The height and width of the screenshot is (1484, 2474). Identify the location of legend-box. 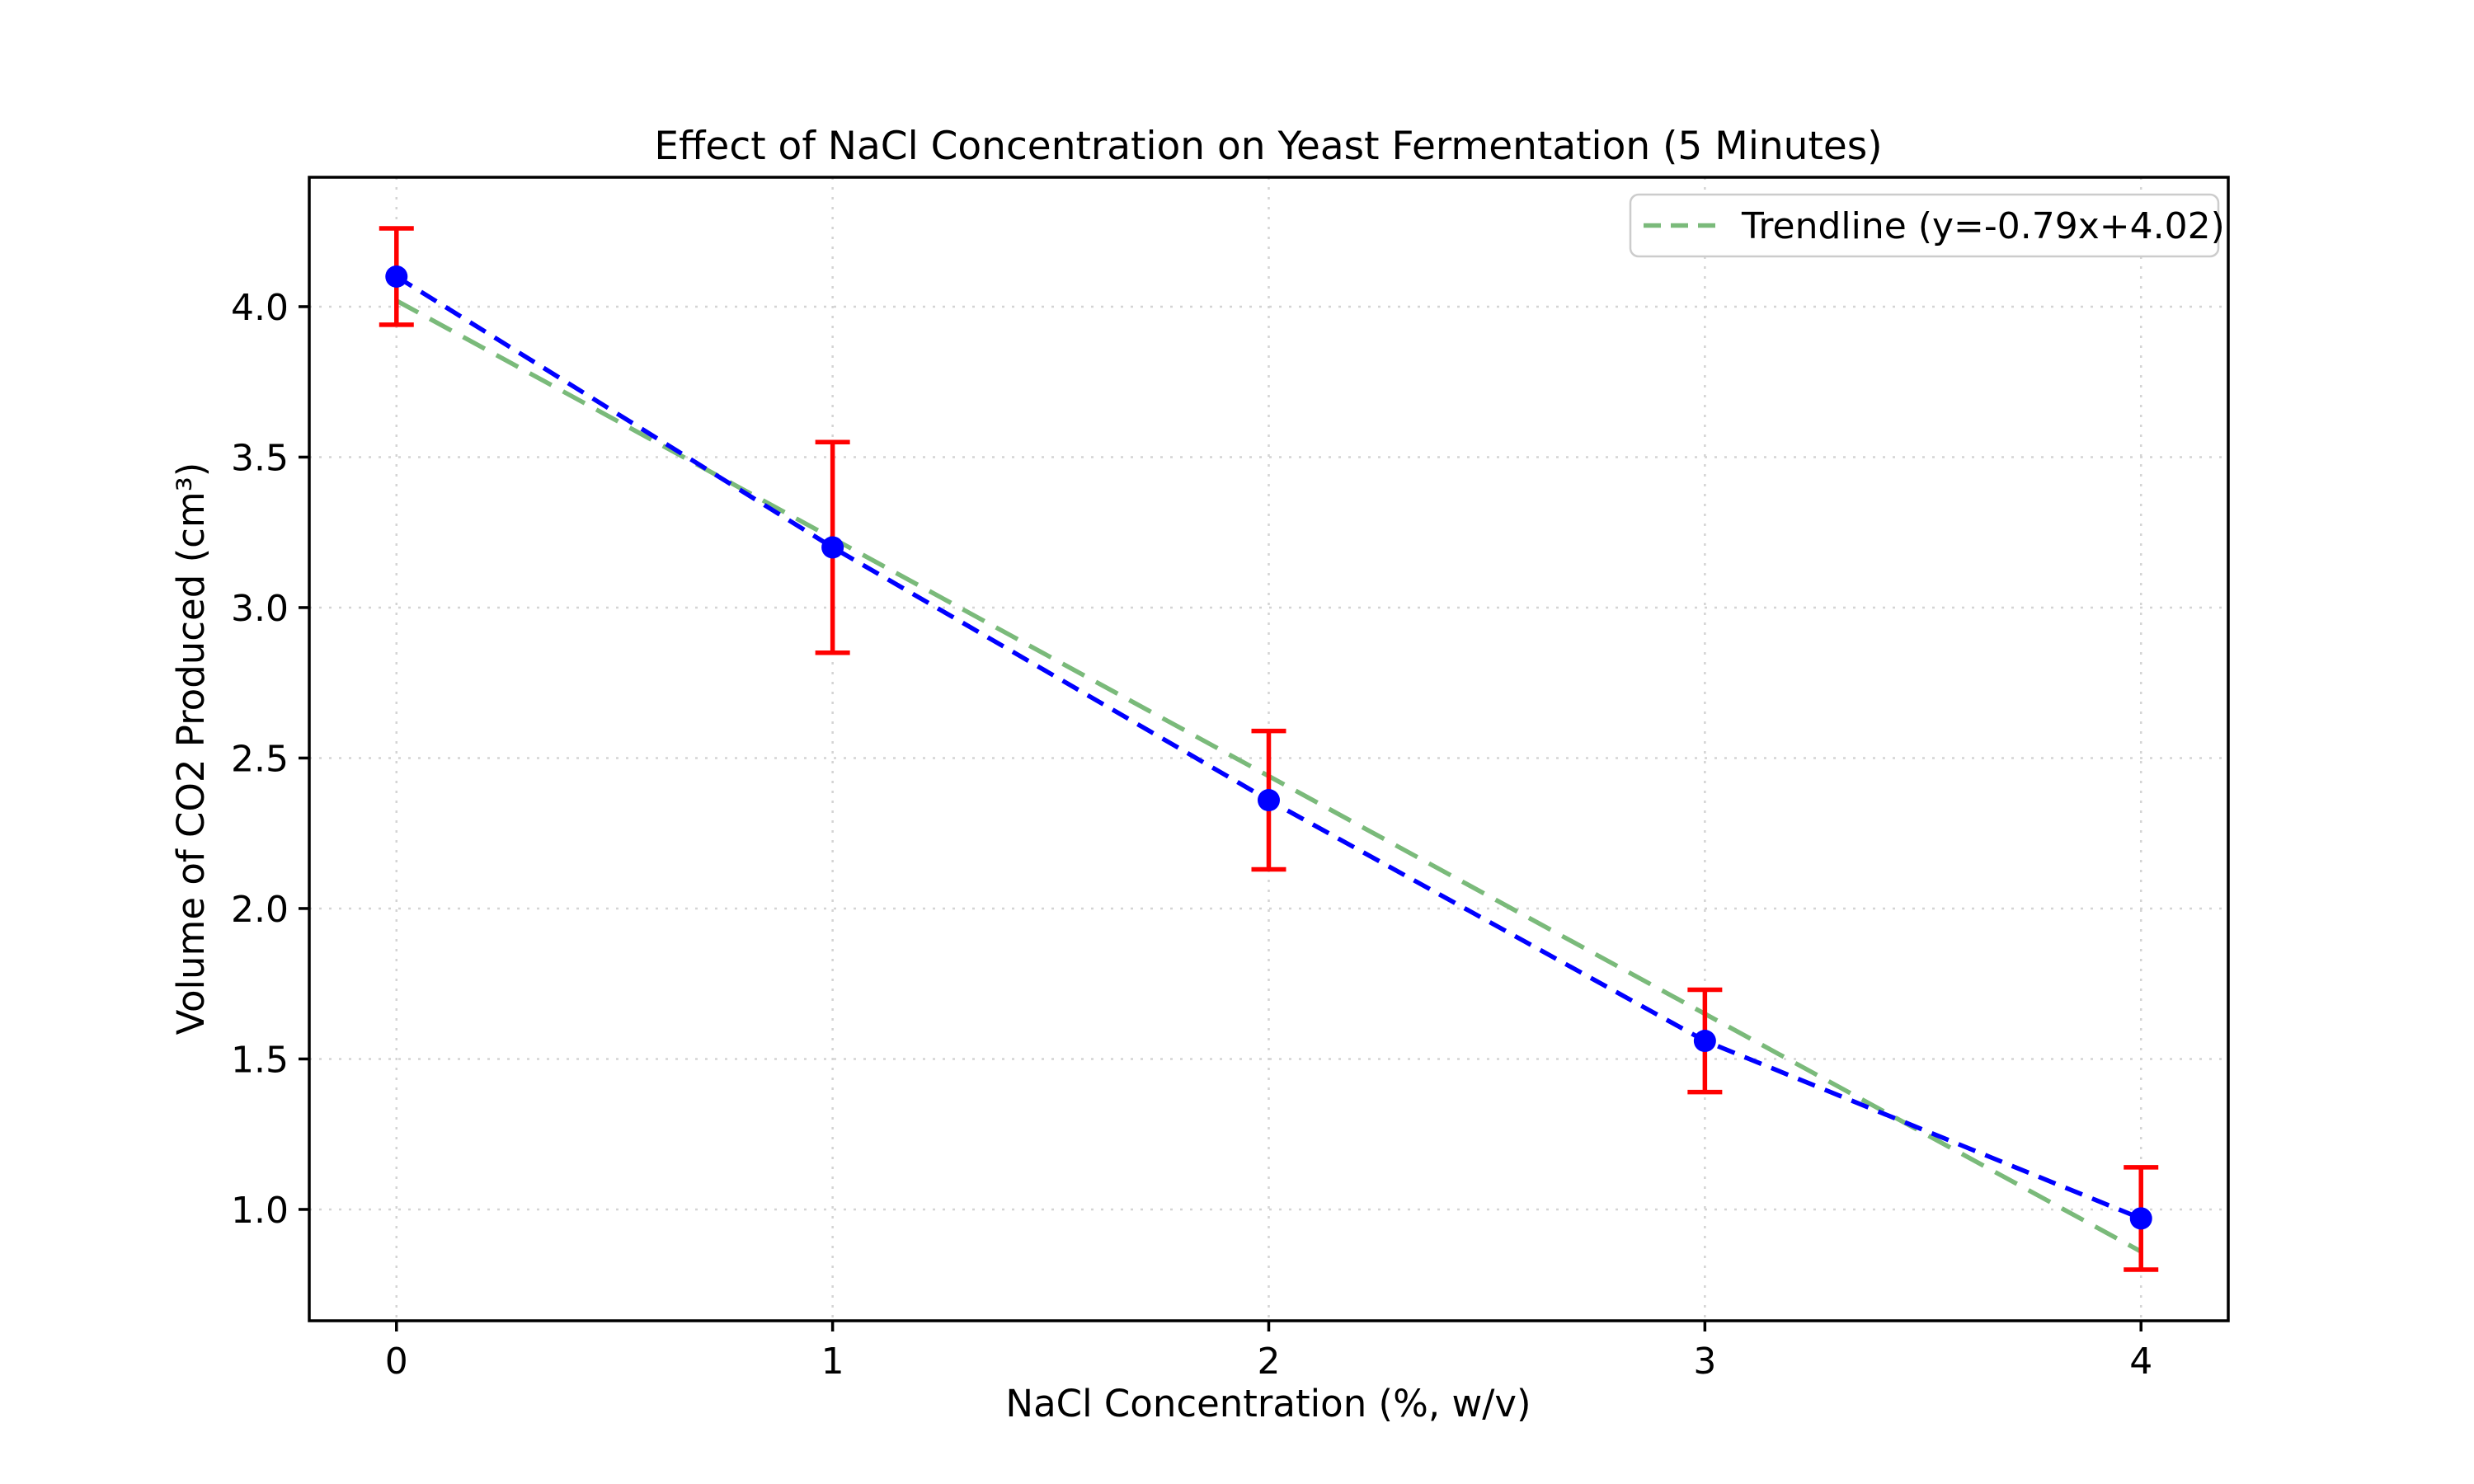
(1924, 226).